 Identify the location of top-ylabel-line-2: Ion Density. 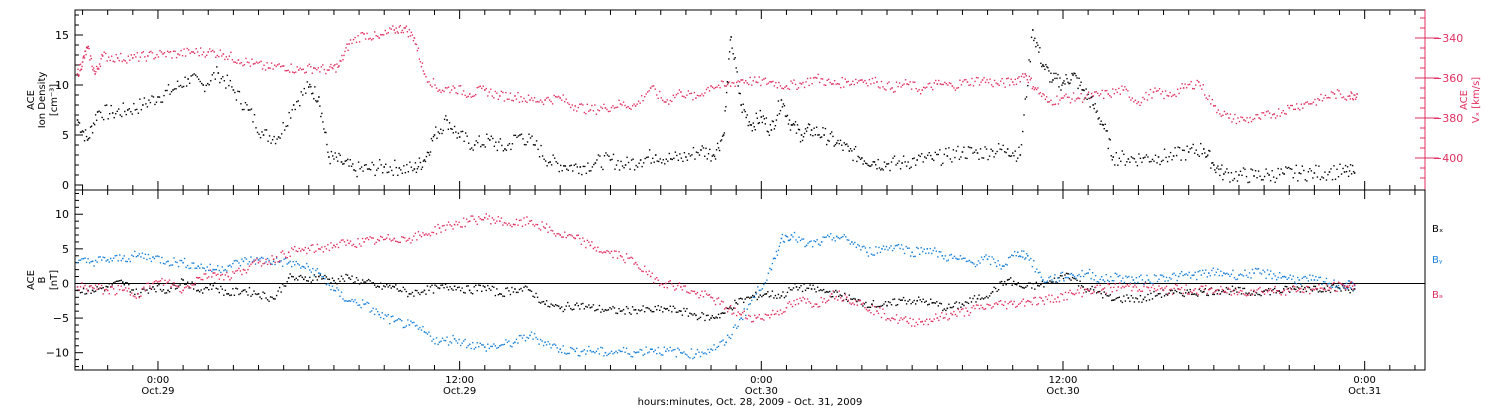
(42, 100).